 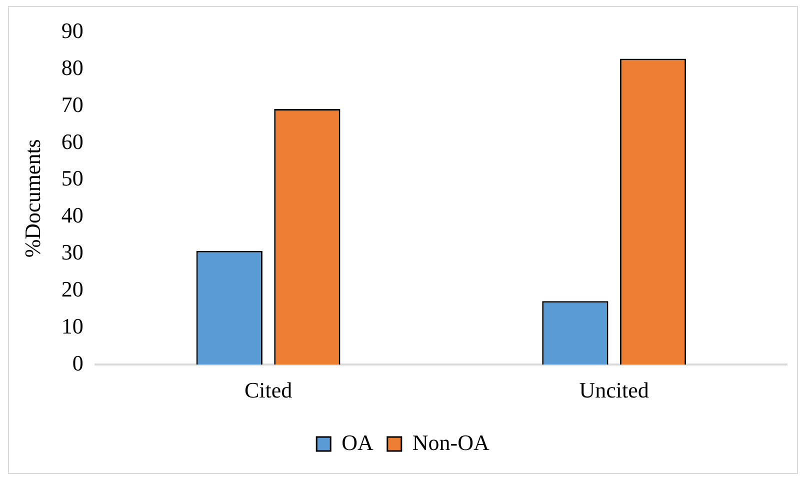 I want to click on y-tick-label: 90, so click(x=72, y=30).